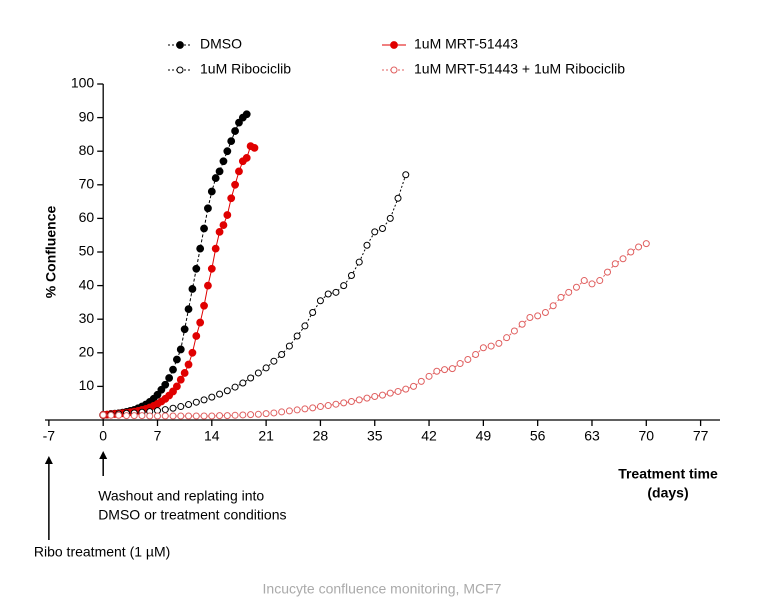  Describe the element at coordinates (87, 251) in the screenshot. I see `y-tick-label: 50` at that location.